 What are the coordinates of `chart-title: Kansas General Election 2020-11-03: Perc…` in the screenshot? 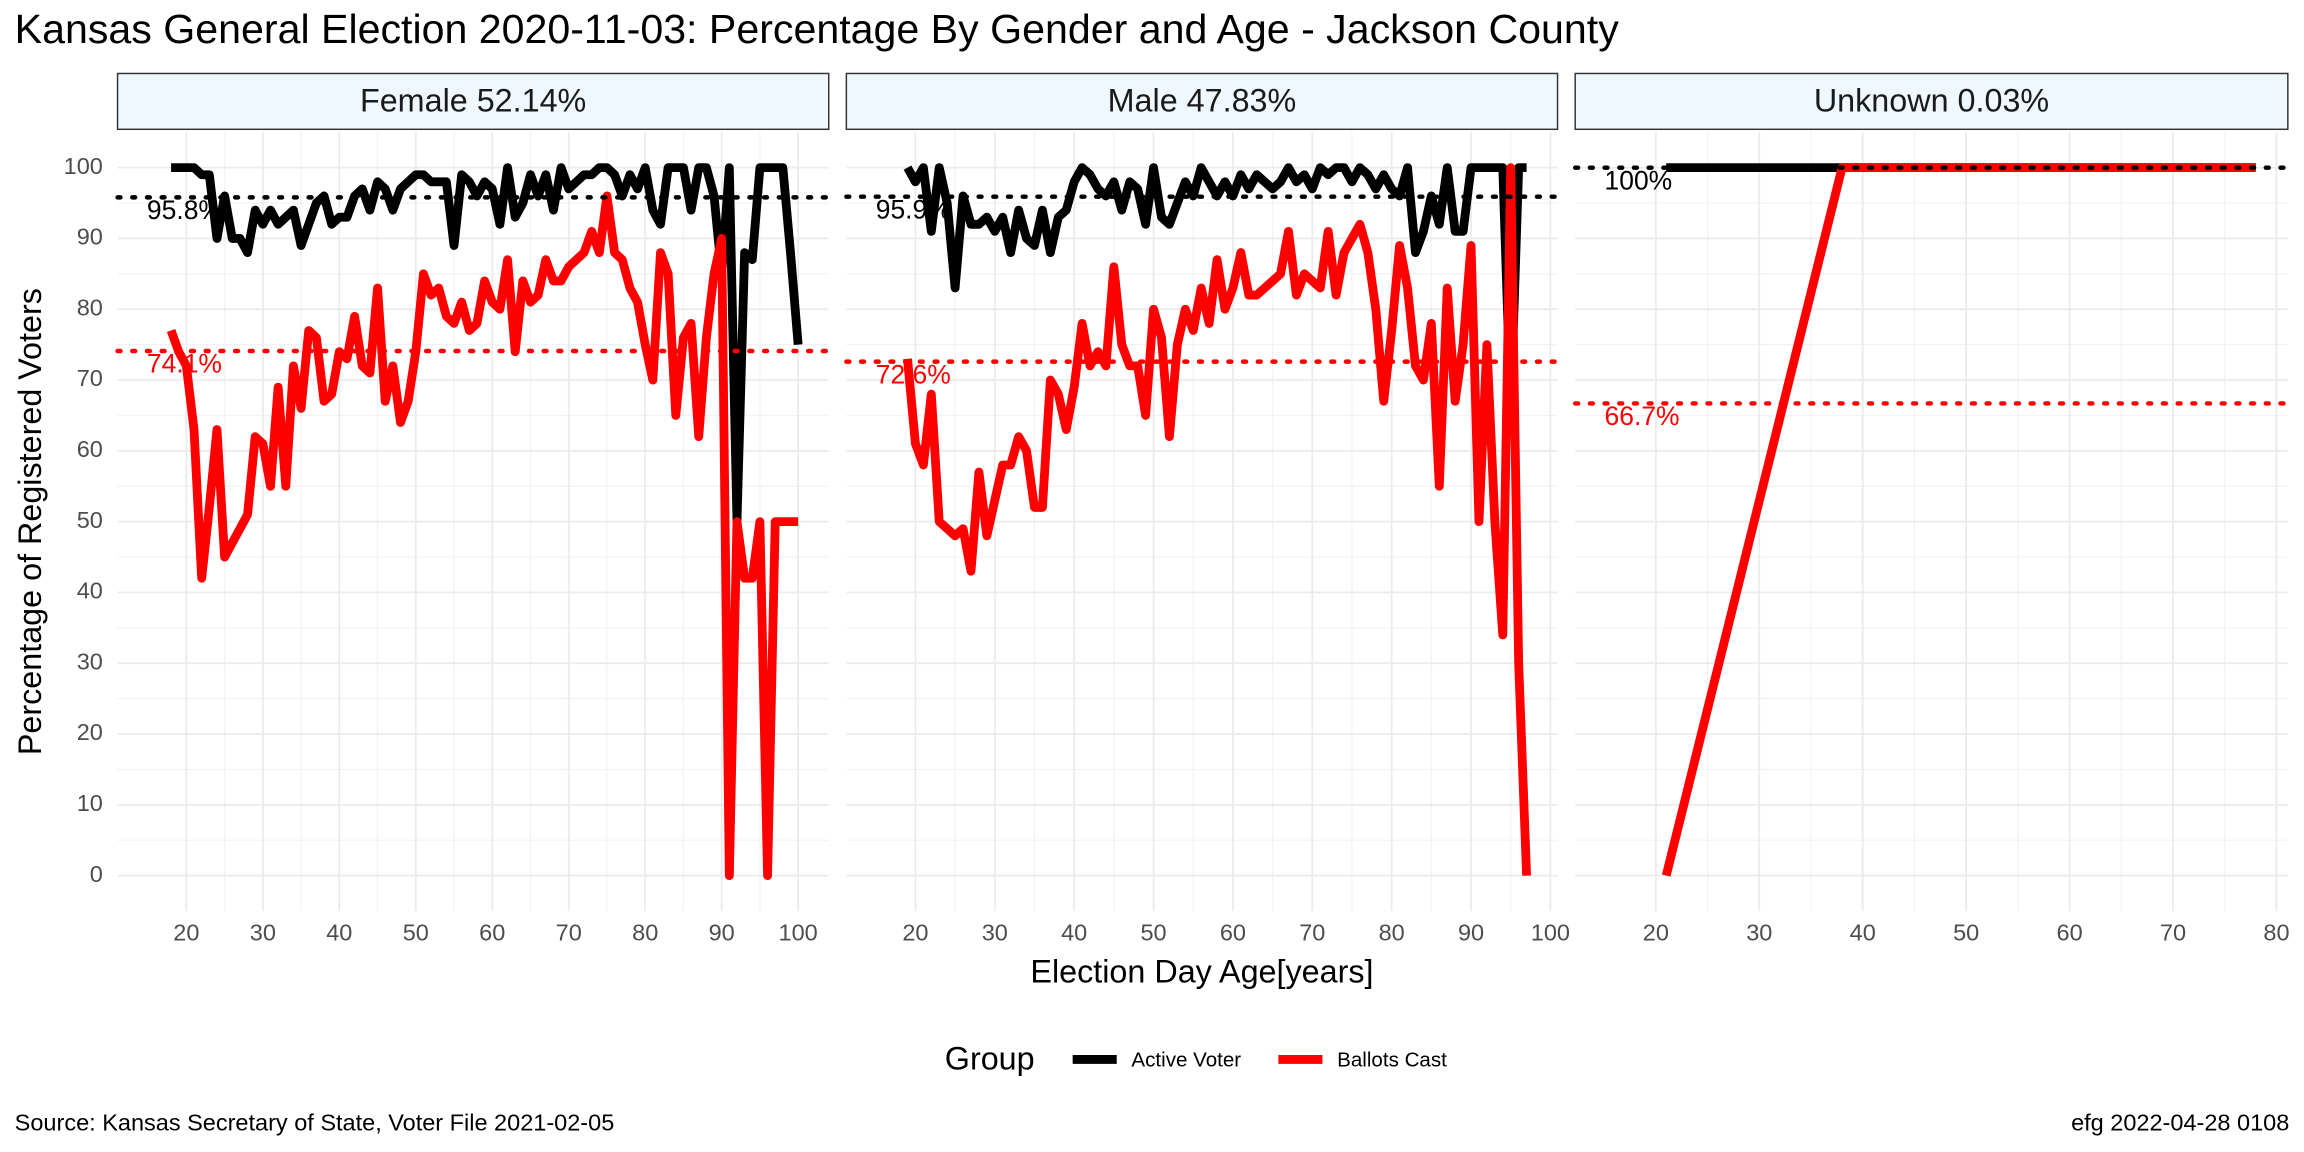 It's located at (817, 29).